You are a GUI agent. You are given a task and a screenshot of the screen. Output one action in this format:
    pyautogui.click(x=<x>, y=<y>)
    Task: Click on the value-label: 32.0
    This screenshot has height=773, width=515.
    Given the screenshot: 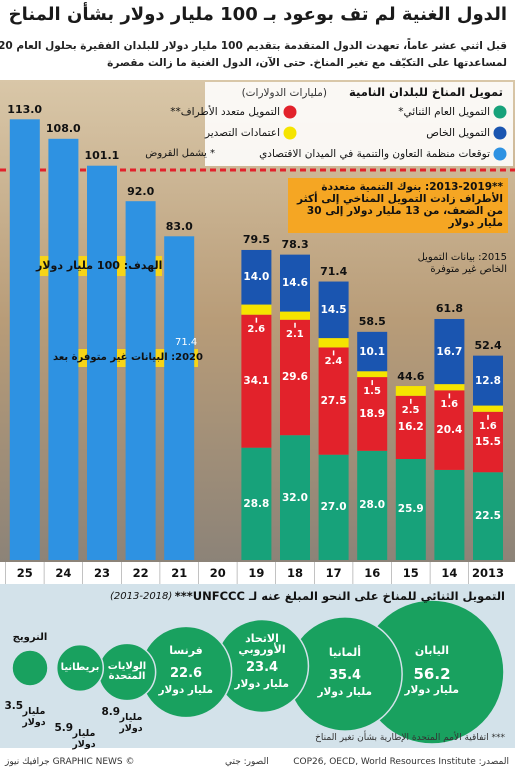 What is the action you would take?
    pyautogui.click(x=295, y=497)
    